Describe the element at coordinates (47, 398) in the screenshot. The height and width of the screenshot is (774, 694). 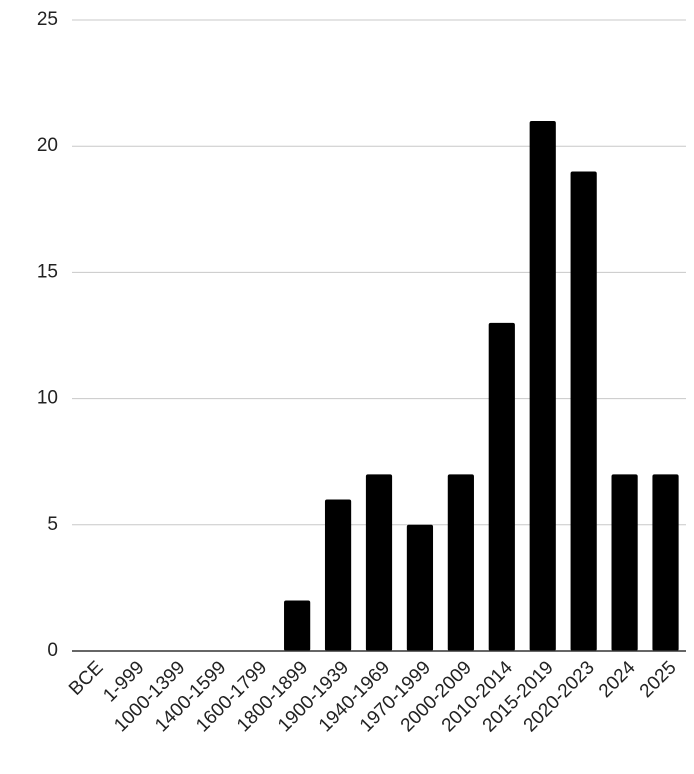
I see `y-tick-label: 10` at that location.